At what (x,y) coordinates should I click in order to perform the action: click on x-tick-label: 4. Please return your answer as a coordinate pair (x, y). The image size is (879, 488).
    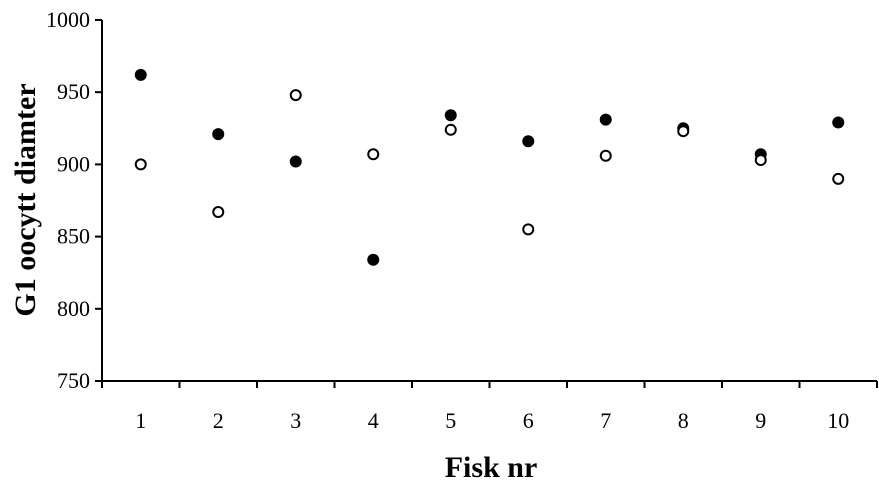
    Looking at the image, I should click on (373, 420).